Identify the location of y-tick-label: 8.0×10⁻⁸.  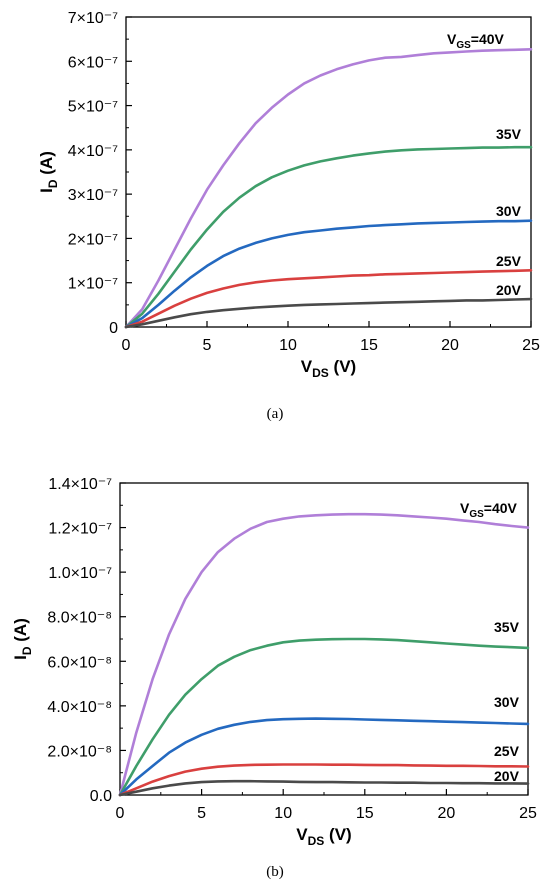
(79, 618).